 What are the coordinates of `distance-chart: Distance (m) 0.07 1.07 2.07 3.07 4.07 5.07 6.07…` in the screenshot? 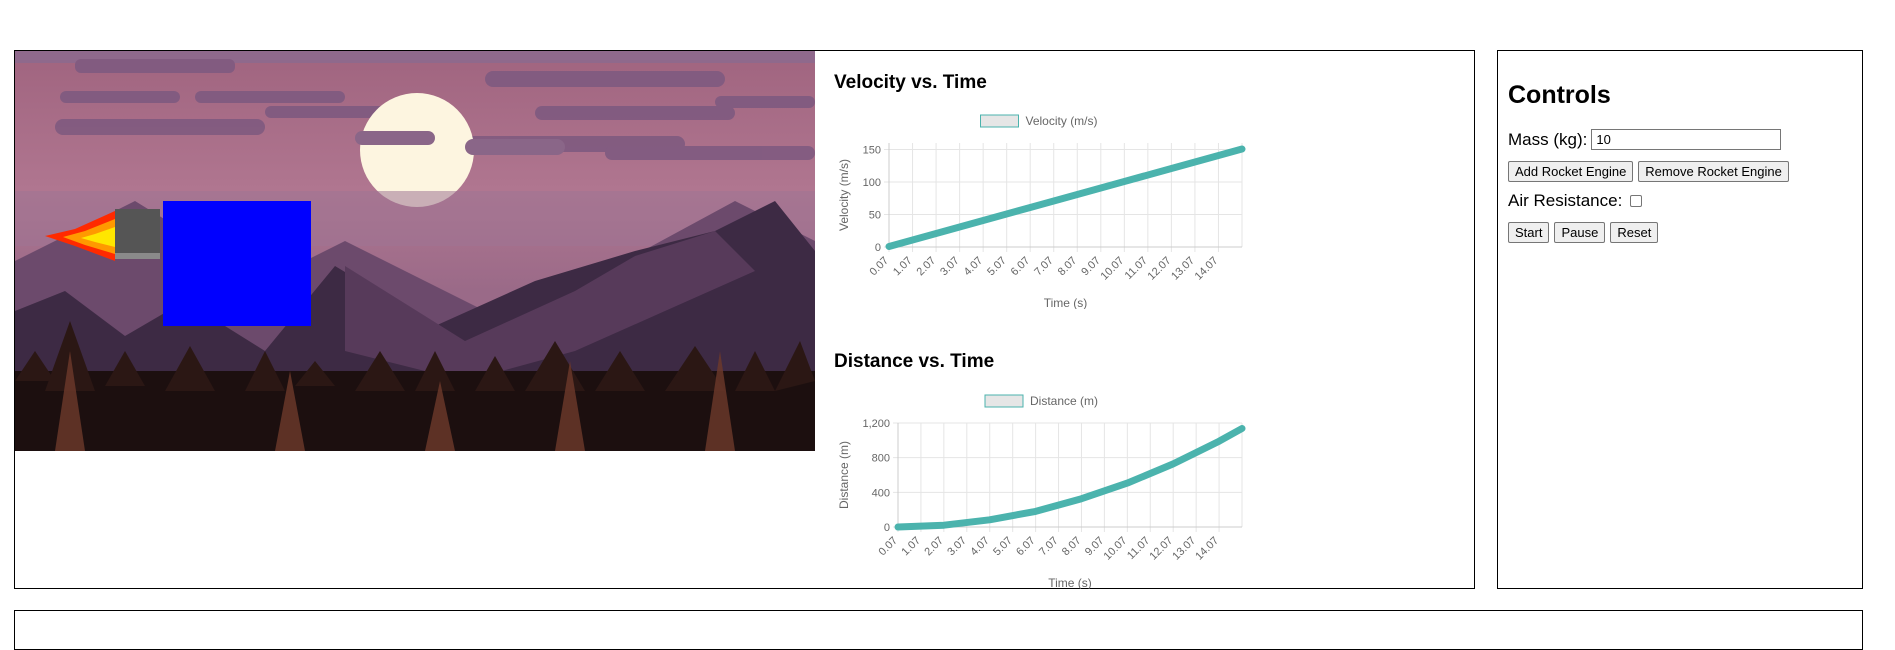 It's located at (1041, 491).